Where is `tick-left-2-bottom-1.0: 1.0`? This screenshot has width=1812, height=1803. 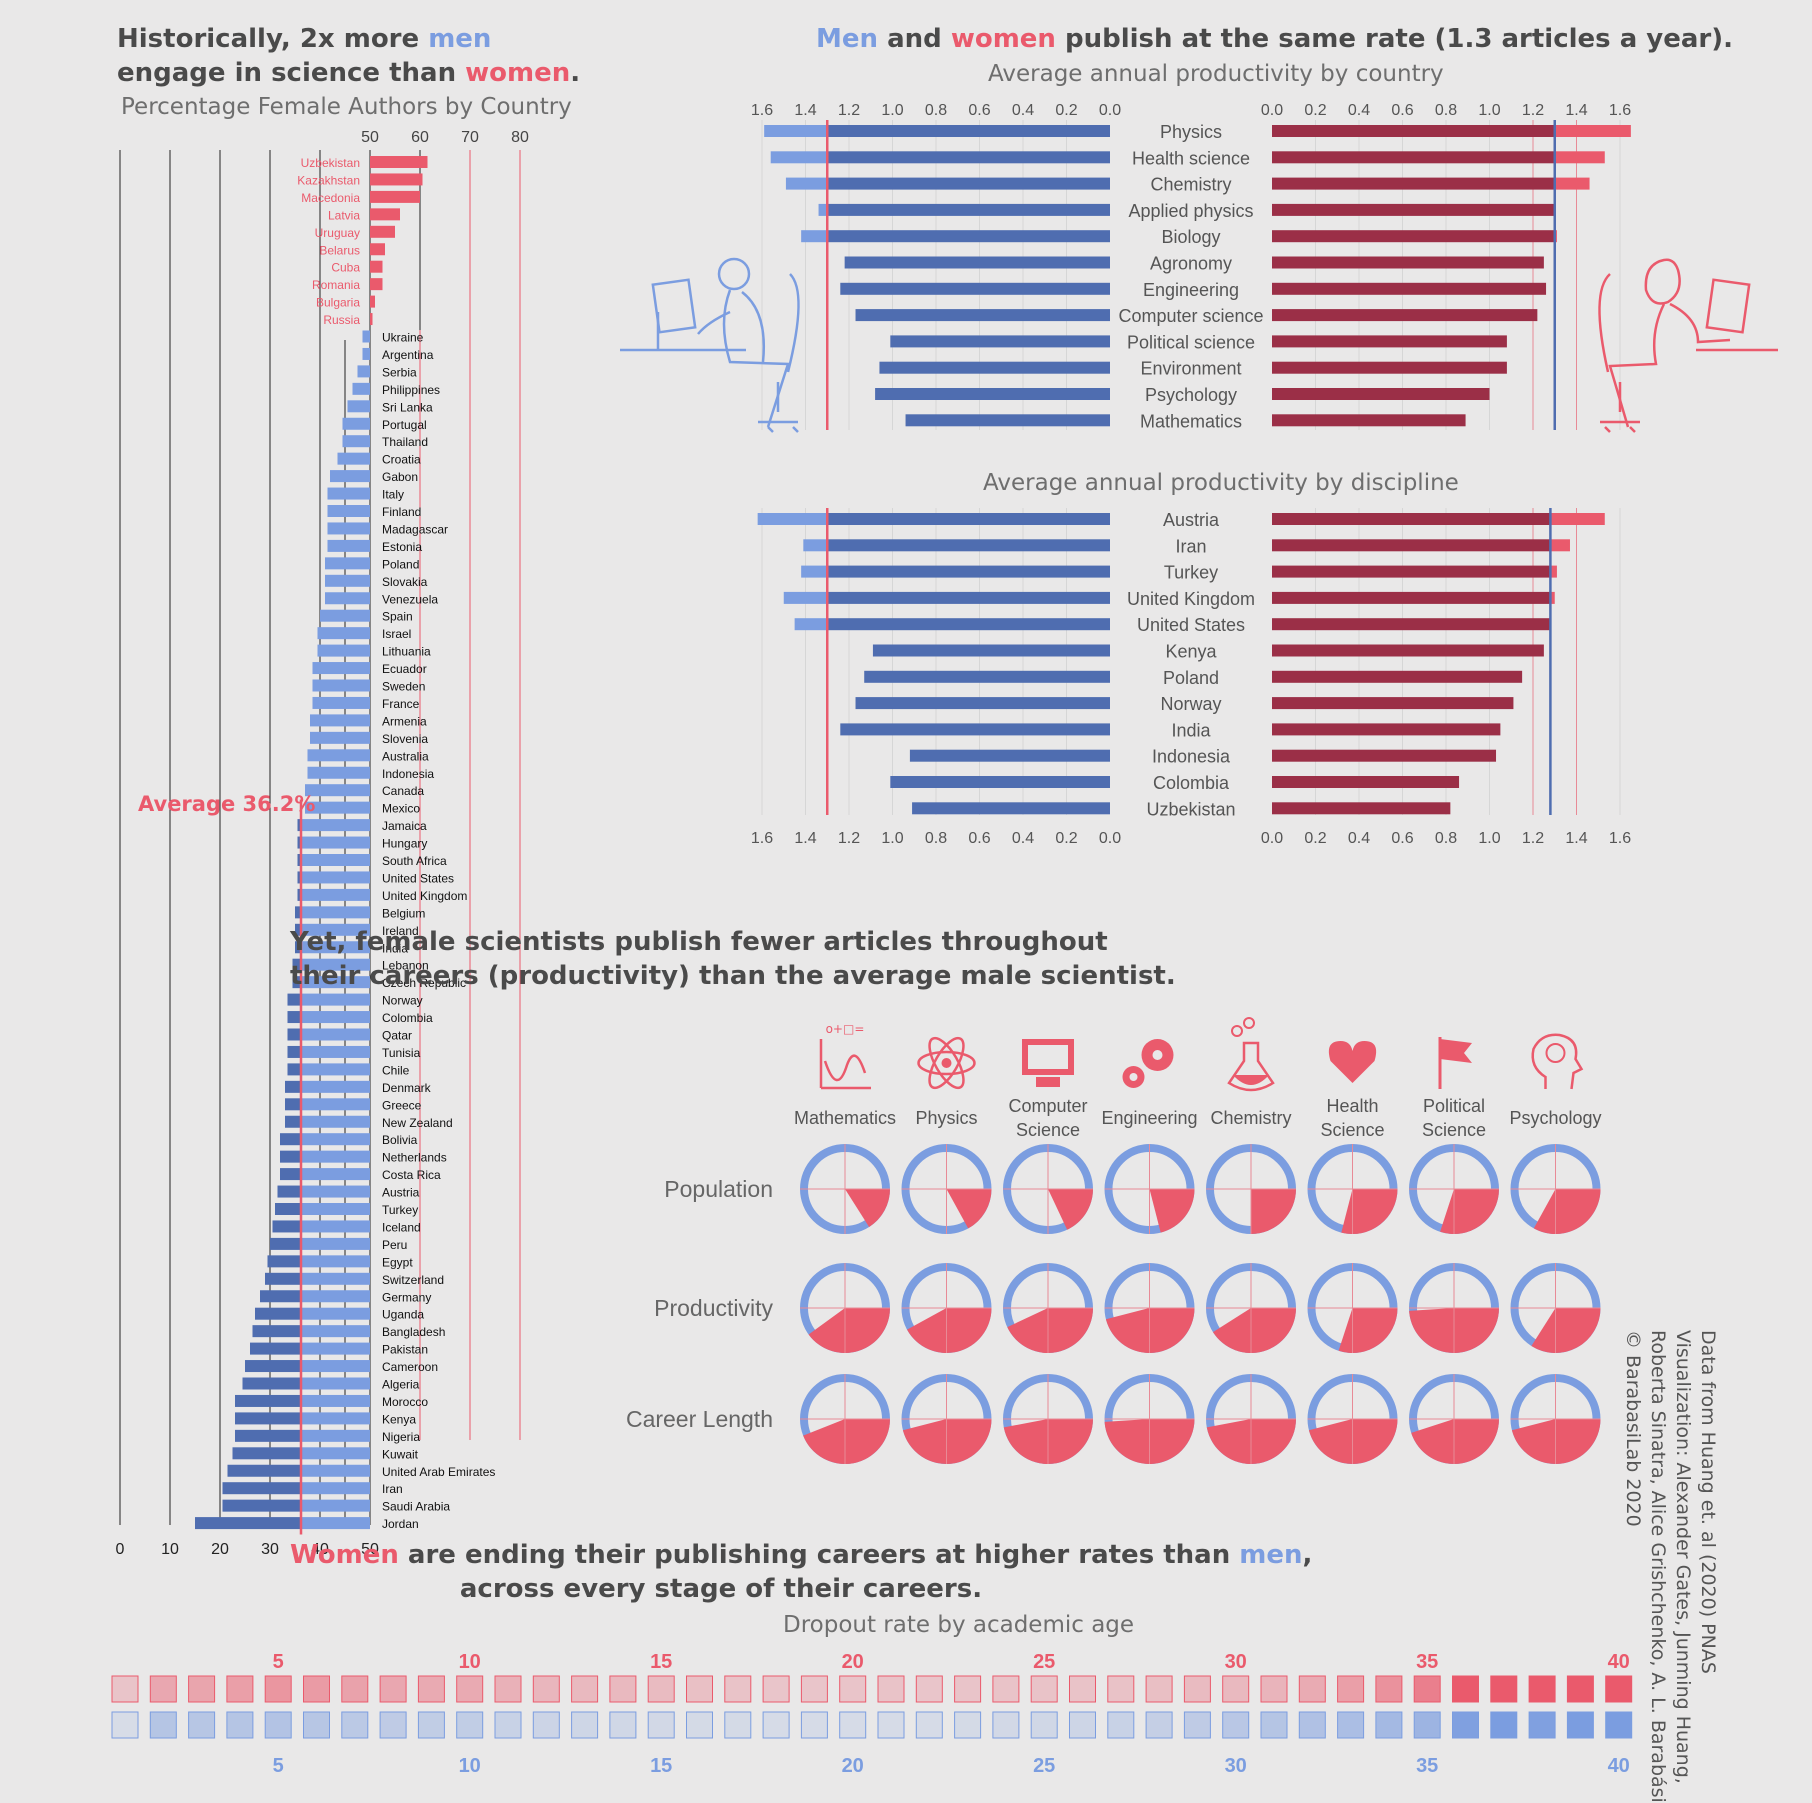
tick-left-2-bottom-1.0: 1.0 is located at coordinates (892, 838).